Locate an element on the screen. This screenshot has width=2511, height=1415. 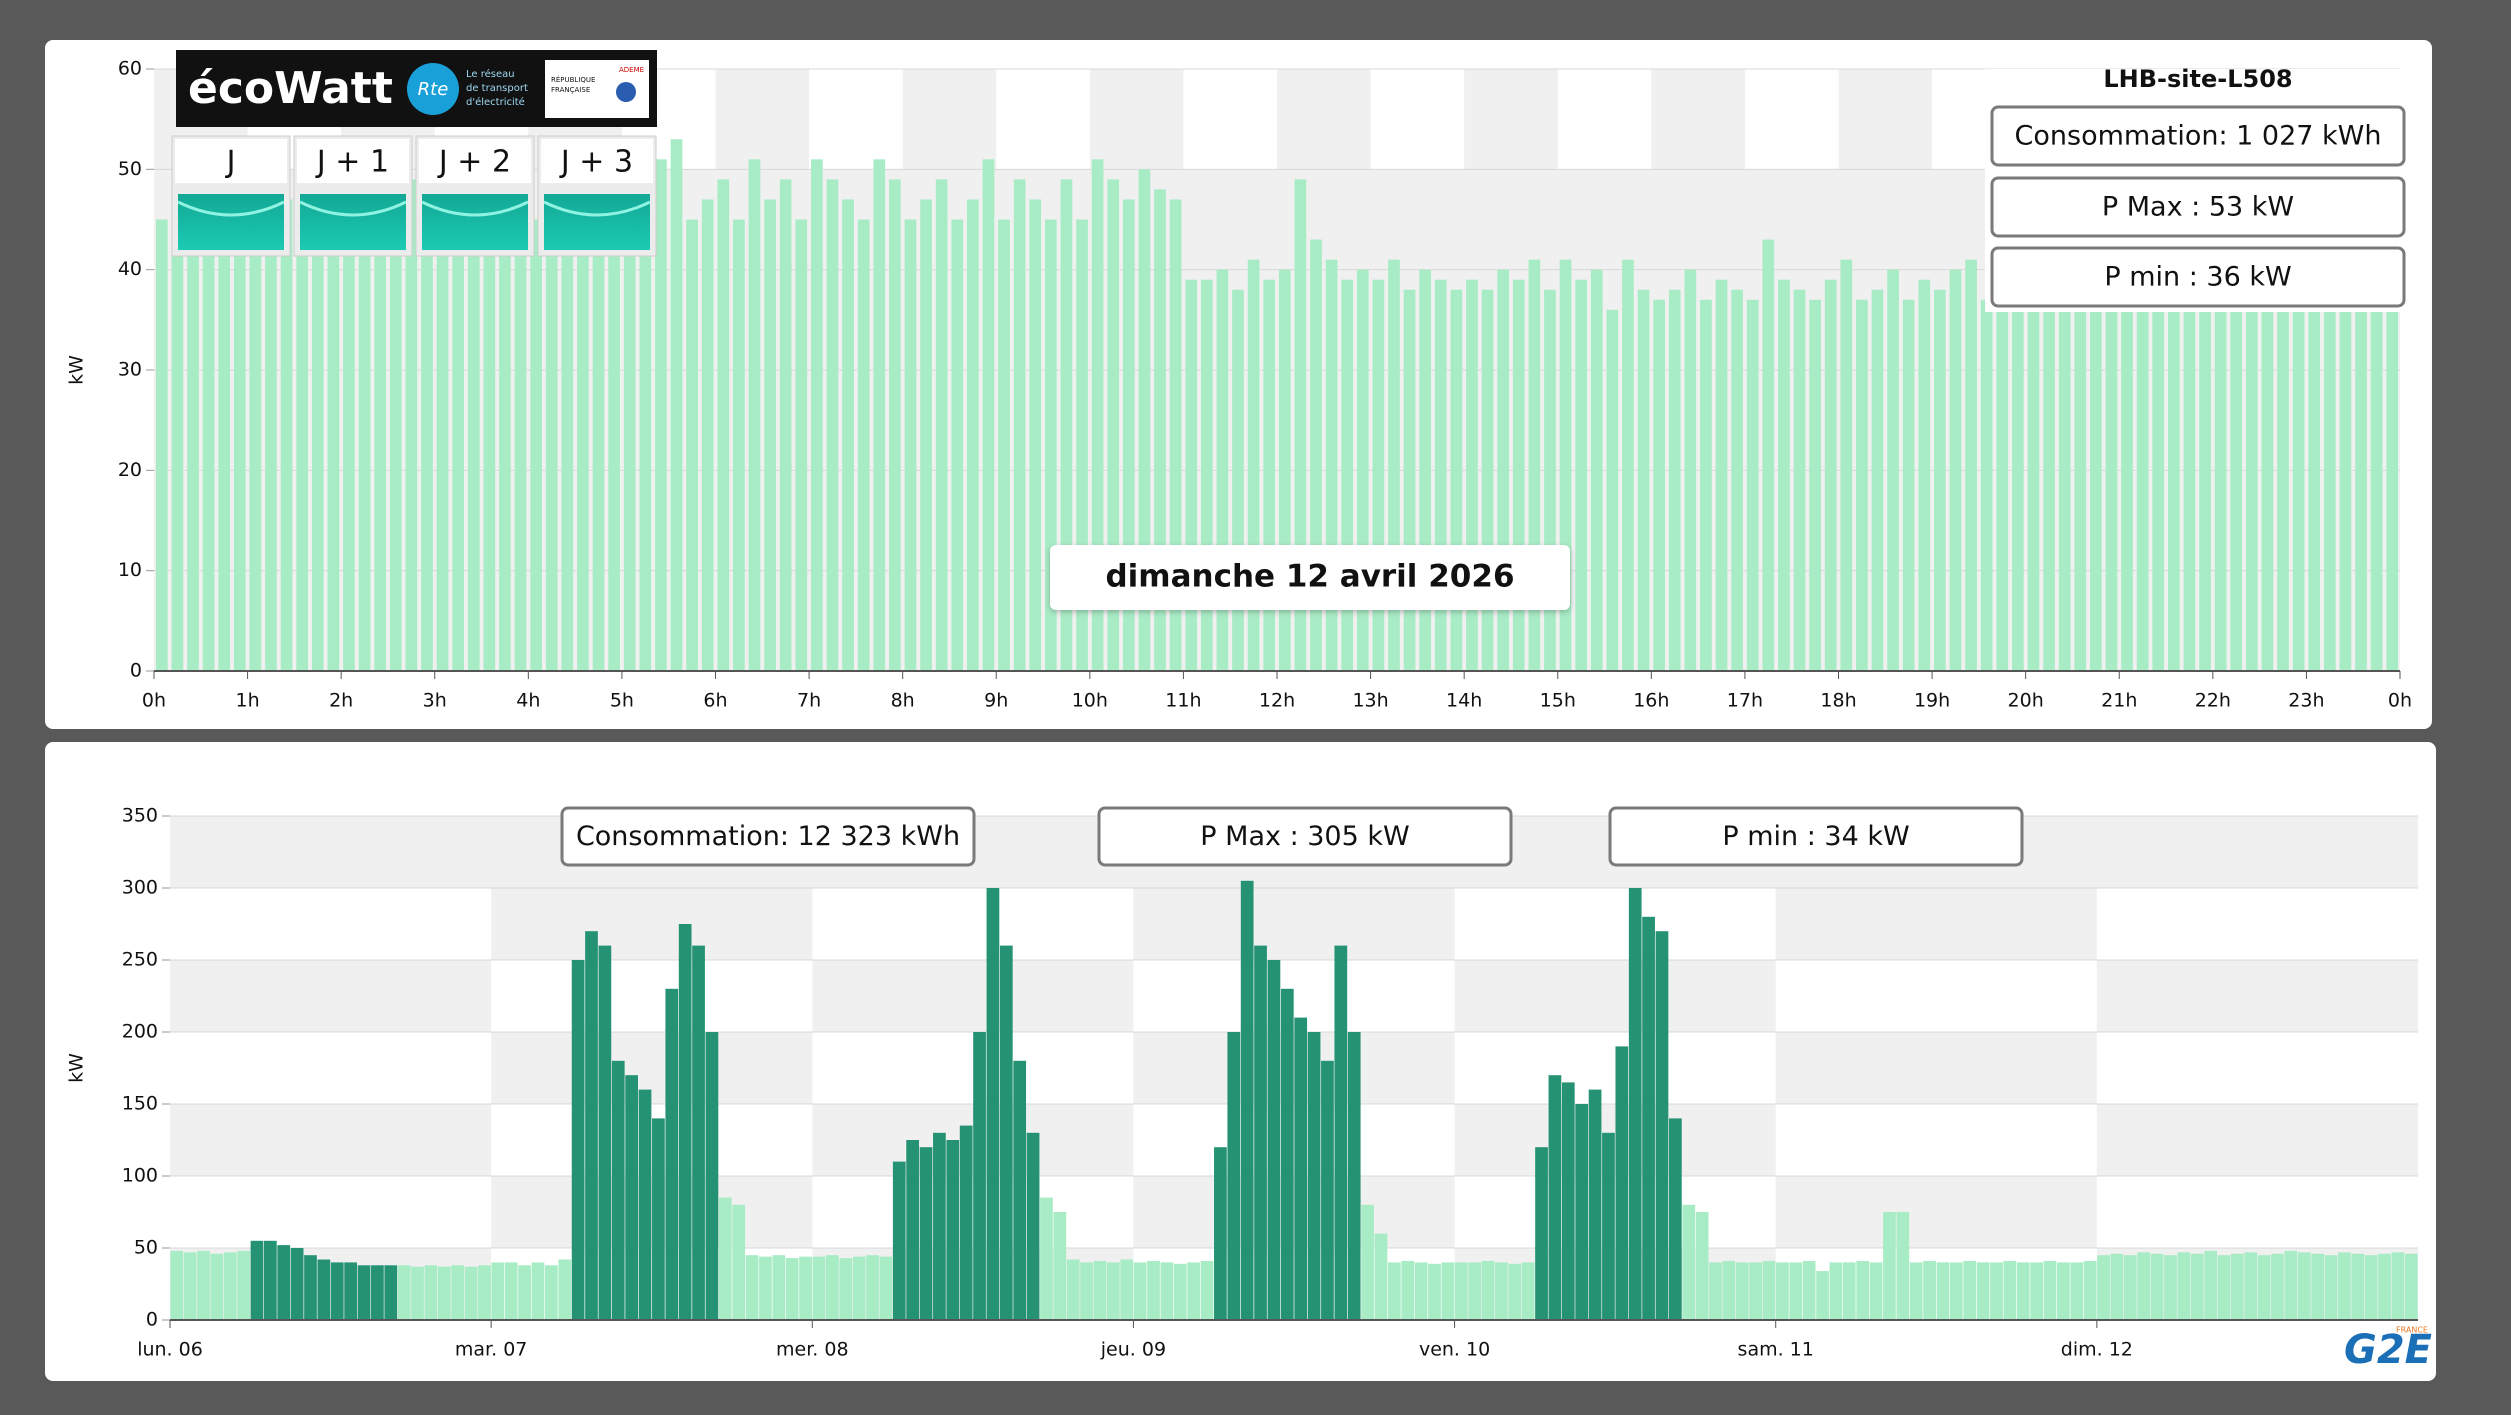
y-tick-label: 0 is located at coordinates (136, 671).